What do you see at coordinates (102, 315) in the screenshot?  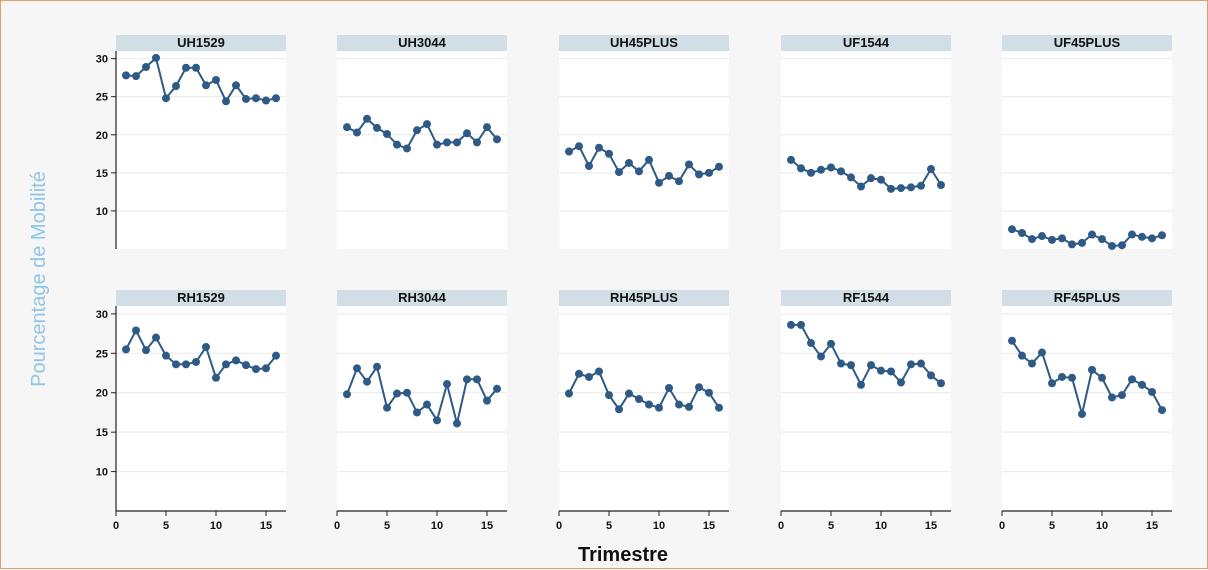 I see `y-tick-label: 30` at bounding box center [102, 315].